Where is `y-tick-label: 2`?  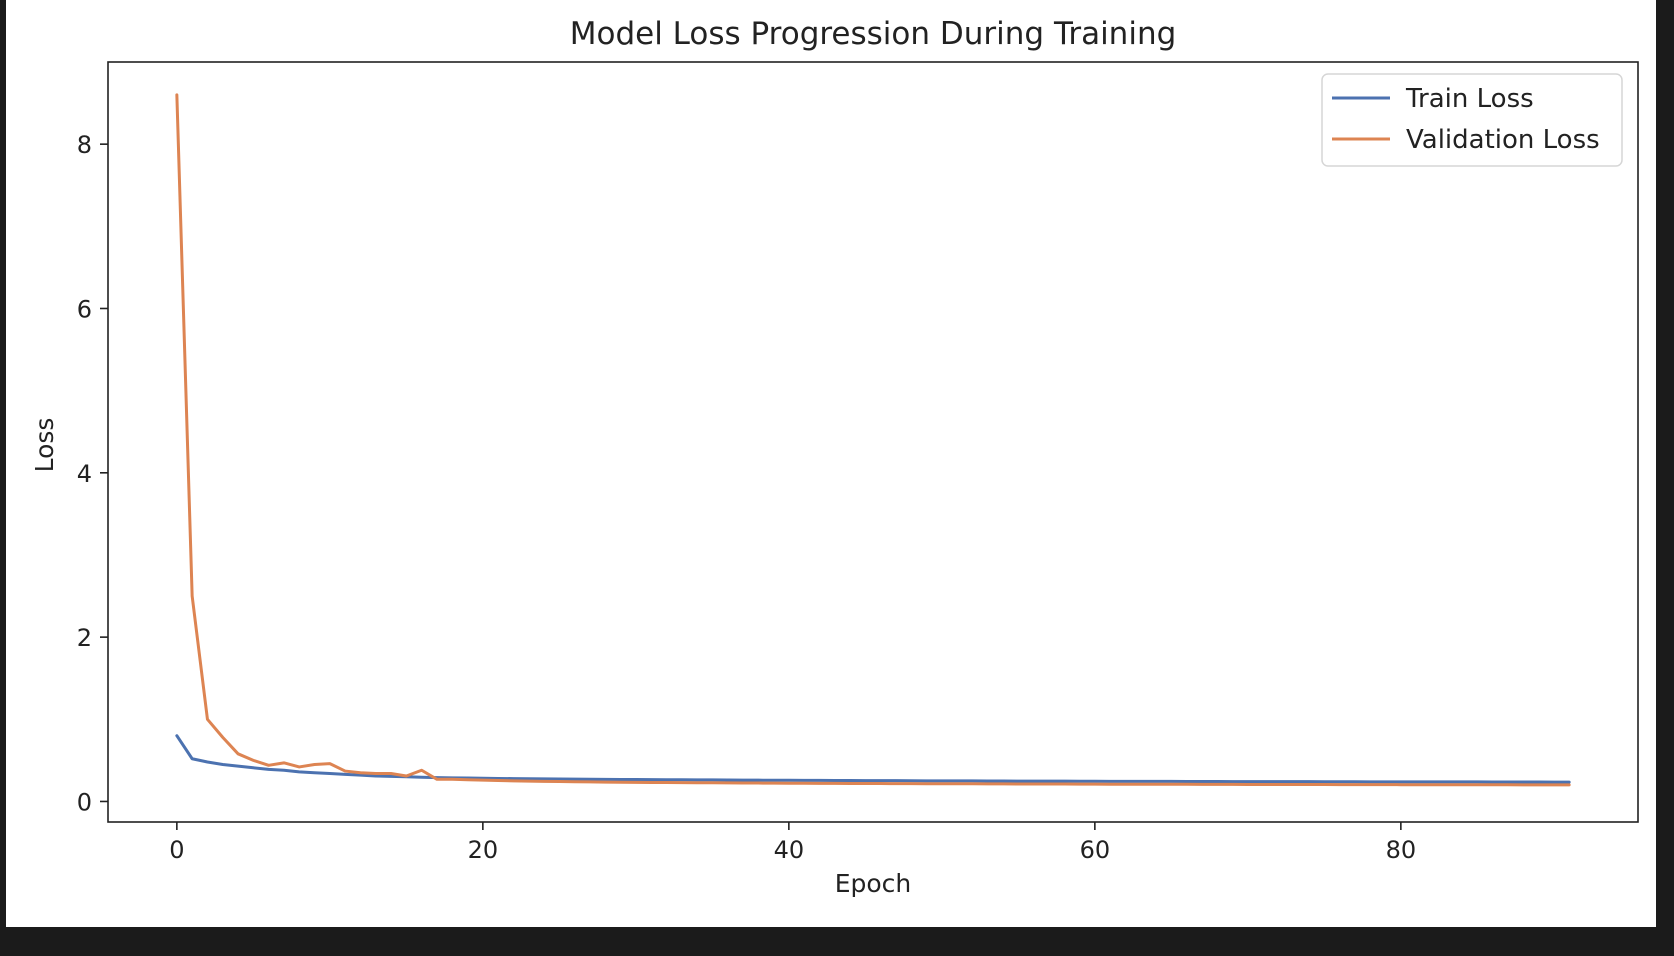 y-tick-label: 2 is located at coordinates (84, 638).